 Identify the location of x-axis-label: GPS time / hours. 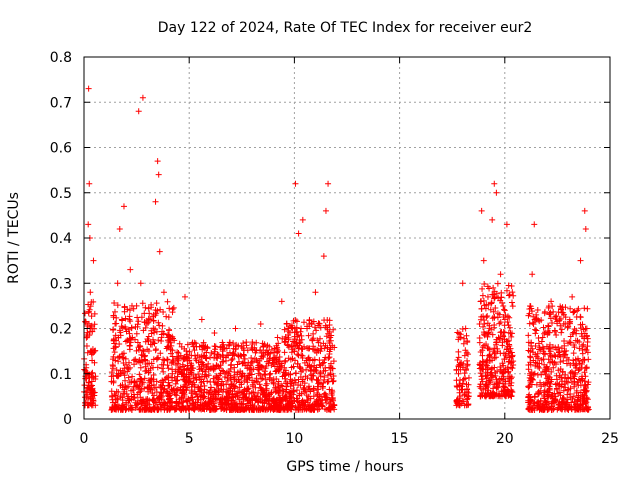
(344, 467).